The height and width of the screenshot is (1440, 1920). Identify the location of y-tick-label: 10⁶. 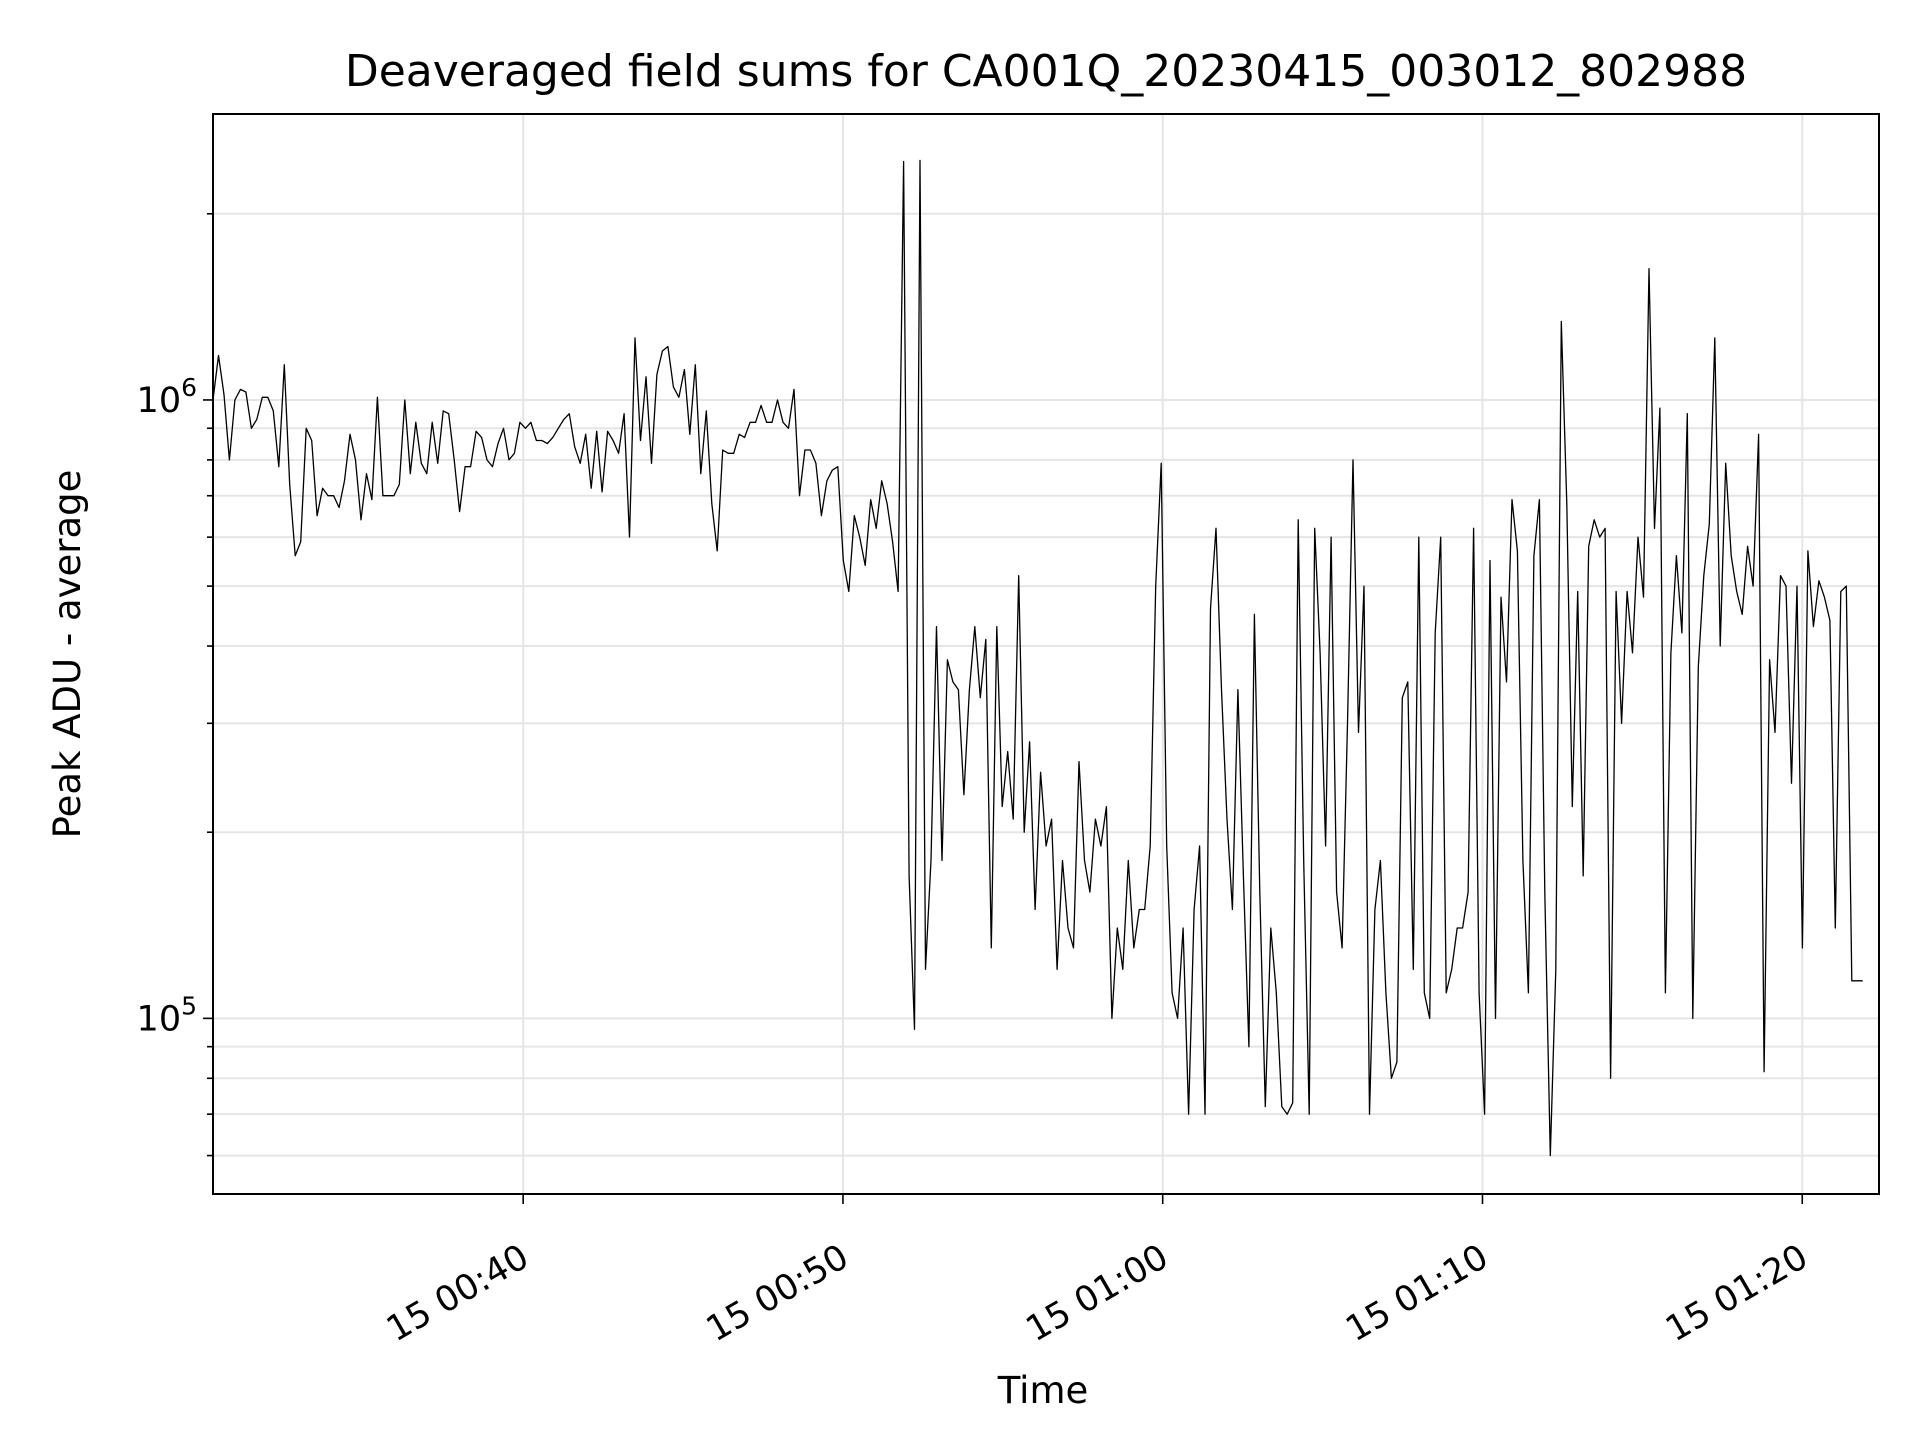
(167, 397).